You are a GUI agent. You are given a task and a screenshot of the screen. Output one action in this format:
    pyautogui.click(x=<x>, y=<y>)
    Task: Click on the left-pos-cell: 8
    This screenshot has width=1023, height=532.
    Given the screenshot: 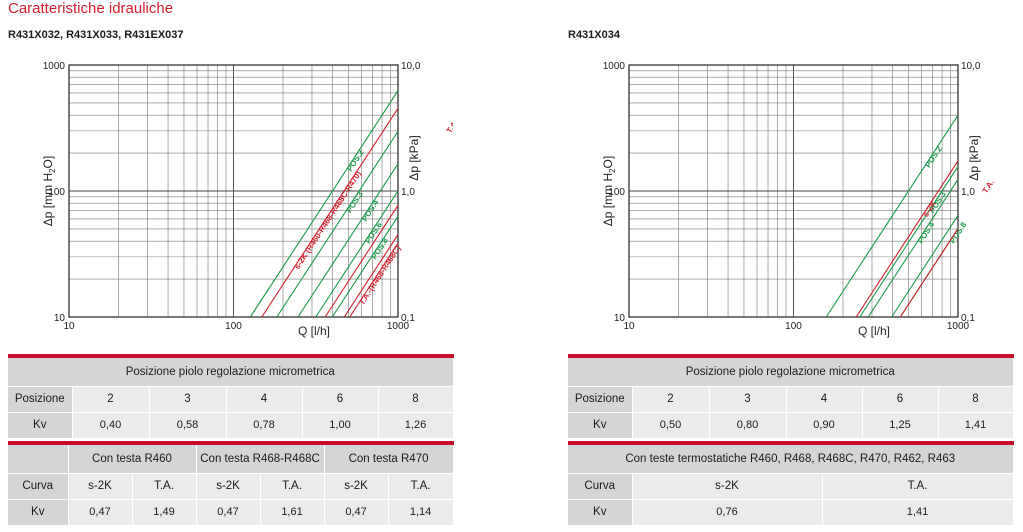 What is the action you would take?
    pyautogui.click(x=416, y=399)
    